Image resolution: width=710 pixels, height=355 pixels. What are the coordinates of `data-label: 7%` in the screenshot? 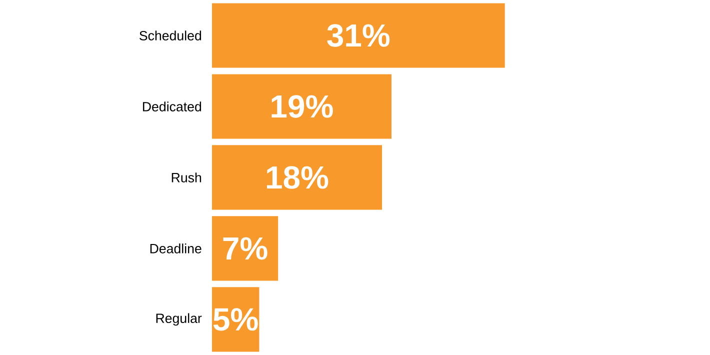 It's located at (245, 248).